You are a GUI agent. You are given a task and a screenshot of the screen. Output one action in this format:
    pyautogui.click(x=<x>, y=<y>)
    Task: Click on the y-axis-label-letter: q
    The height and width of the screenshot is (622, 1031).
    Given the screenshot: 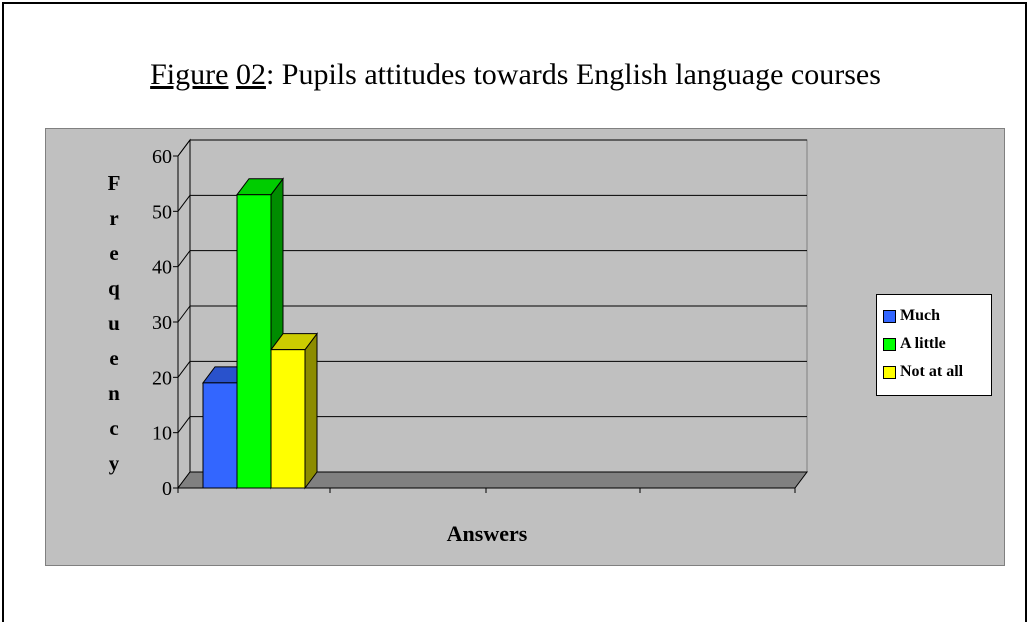 What is the action you would take?
    pyautogui.click(x=114, y=288)
    